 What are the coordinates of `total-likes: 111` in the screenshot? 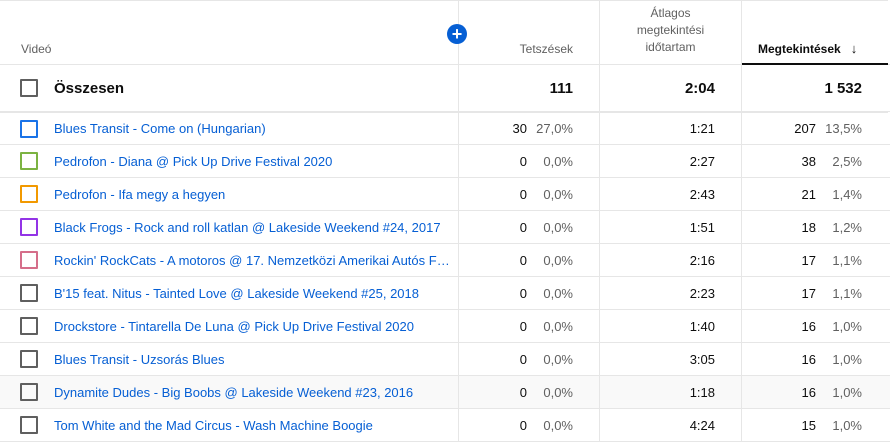 It's located at (528, 88).